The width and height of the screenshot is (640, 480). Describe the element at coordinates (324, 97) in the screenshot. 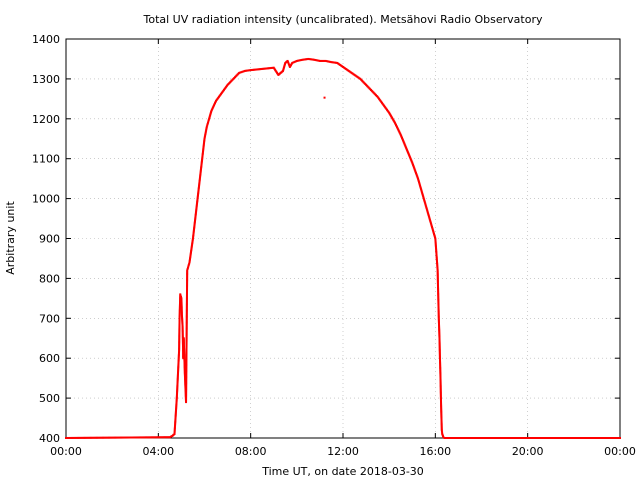

I see `outlier-point` at that location.